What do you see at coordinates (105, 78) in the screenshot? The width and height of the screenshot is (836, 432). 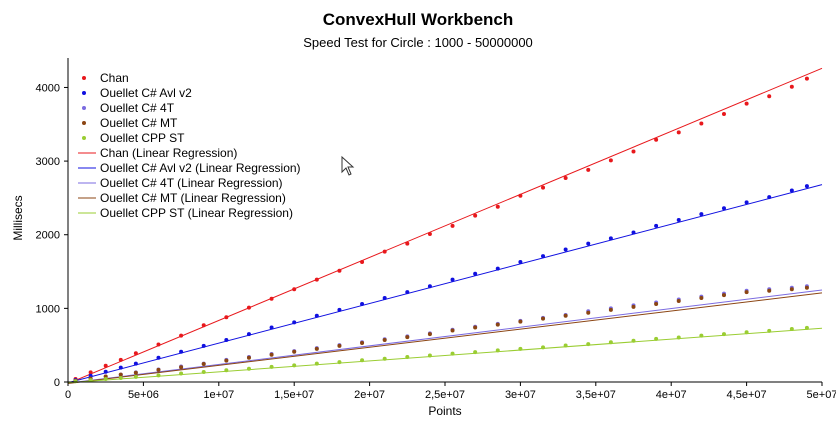 I see `legend-item: Chan` at bounding box center [105, 78].